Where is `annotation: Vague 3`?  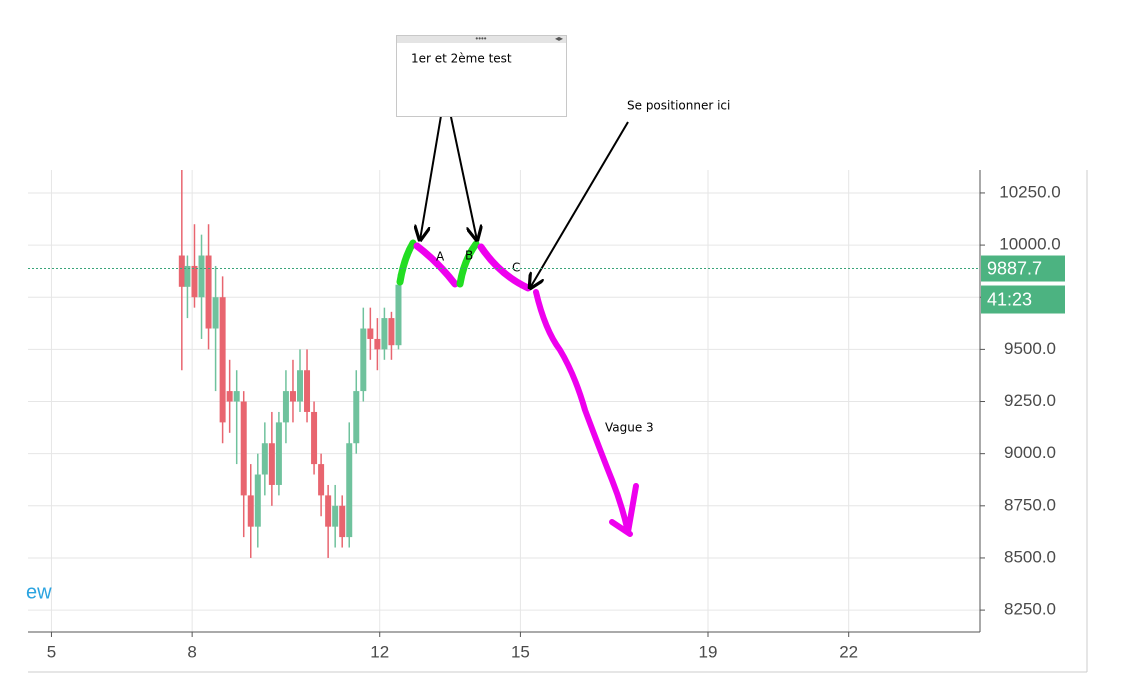 annotation: Vague 3 is located at coordinates (629, 428).